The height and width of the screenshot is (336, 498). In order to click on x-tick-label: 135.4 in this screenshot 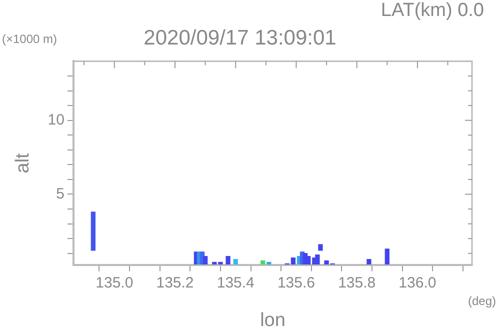, I will do `click(235, 283)`.